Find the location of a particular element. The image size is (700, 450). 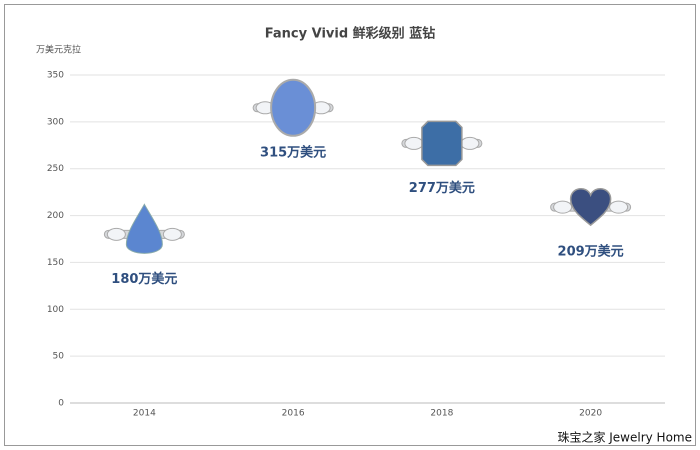

data-label: 180万美元 is located at coordinates (144, 279).